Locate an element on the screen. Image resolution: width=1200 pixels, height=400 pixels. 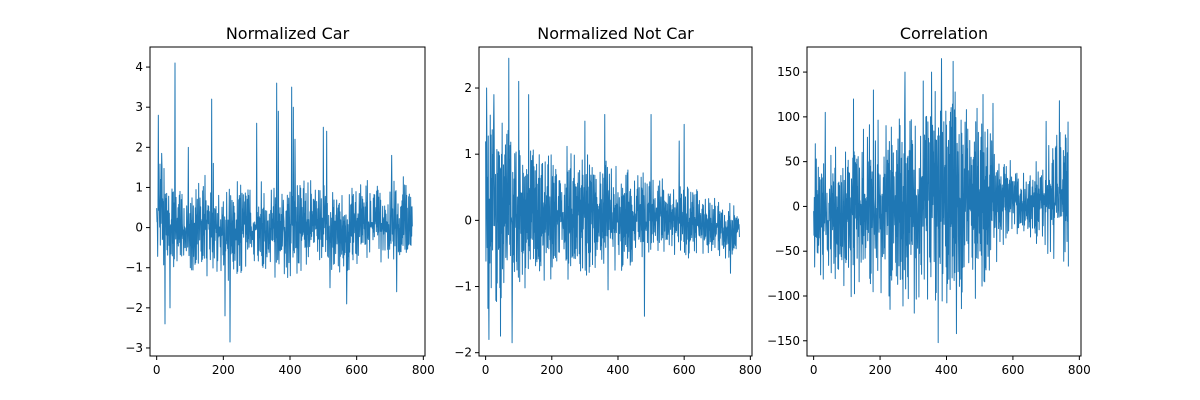
y-tick-label: 3 is located at coordinates (139, 107).